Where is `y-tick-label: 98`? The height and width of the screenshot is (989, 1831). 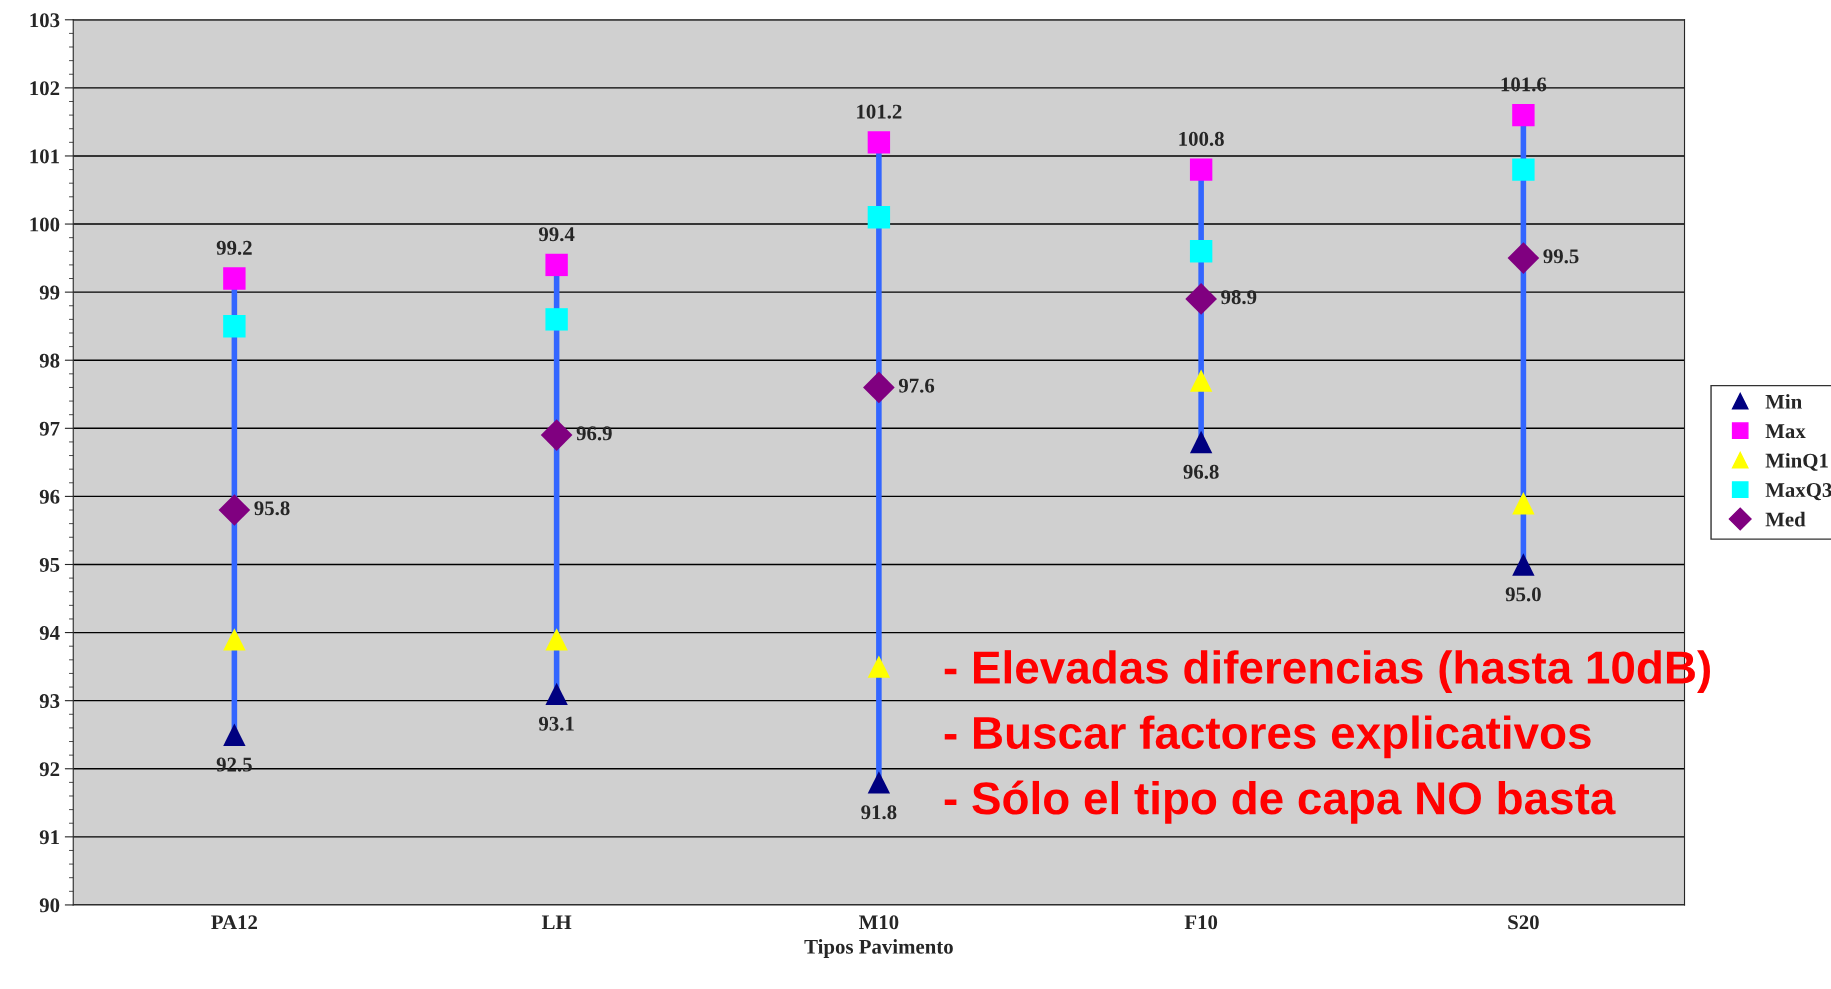 y-tick-label: 98 is located at coordinates (49, 360).